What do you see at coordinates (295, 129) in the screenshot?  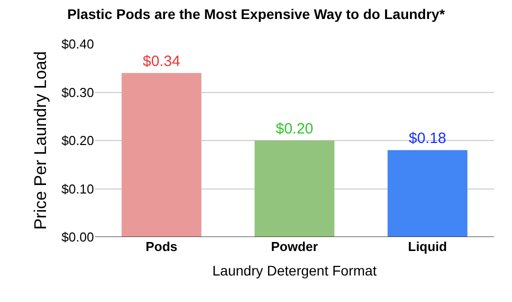 I see `data-label: $0.20` at bounding box center [295, 129].